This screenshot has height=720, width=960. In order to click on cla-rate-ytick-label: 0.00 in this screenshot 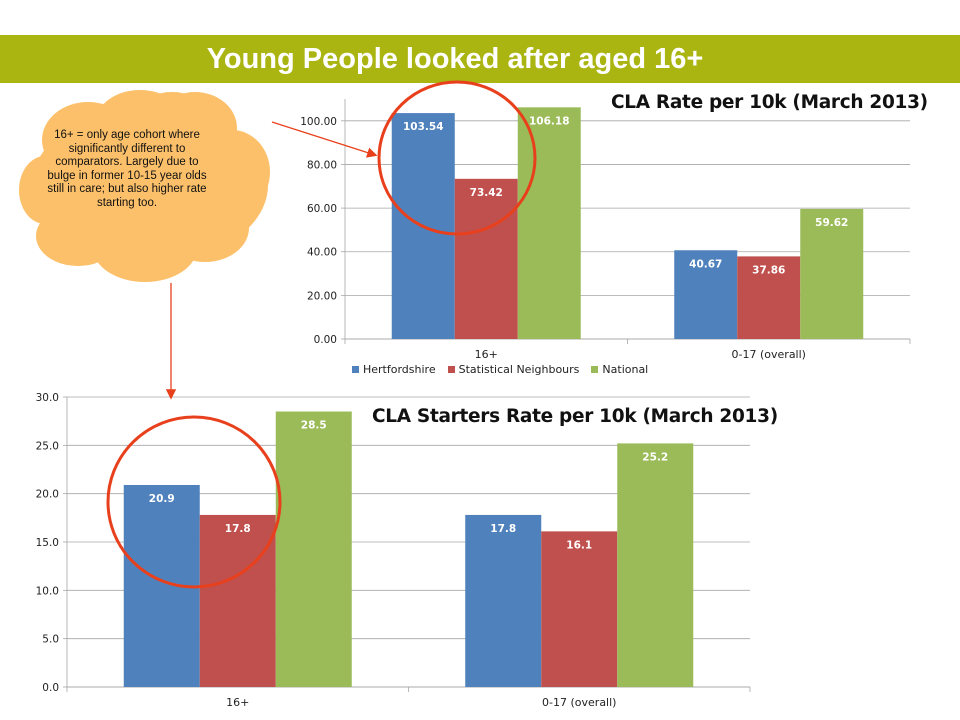, I will do `click(325, 340)`.